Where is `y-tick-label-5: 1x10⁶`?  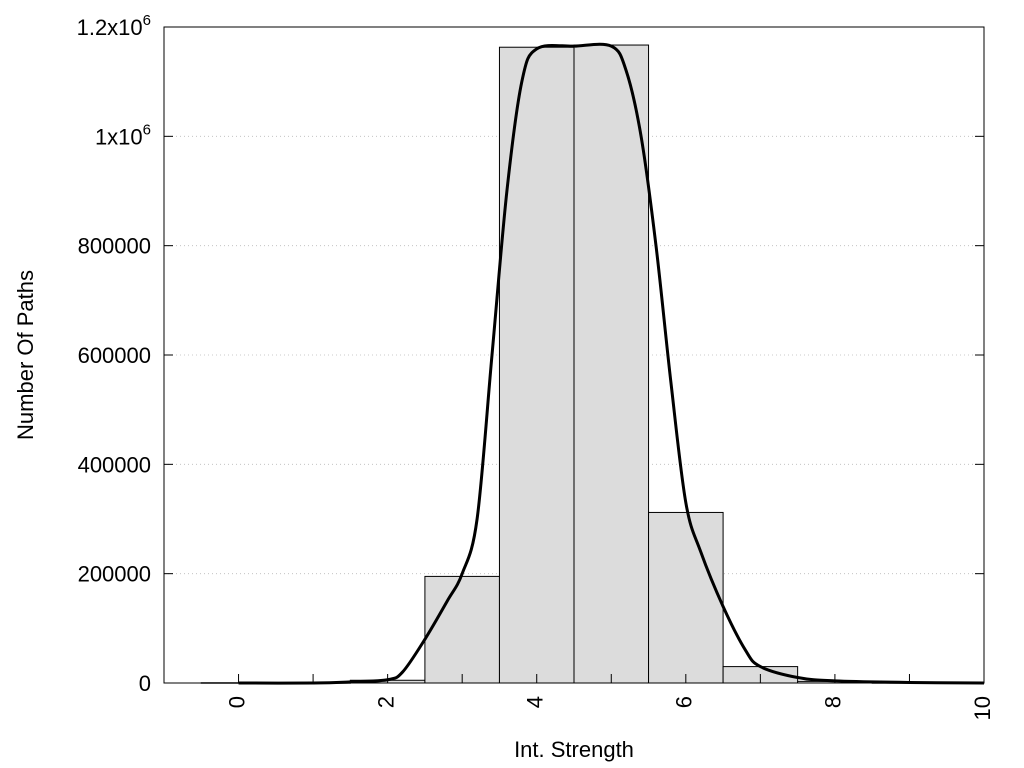
y-tick-label-5: 1x10⁶ is located at coordinates (123, 135).